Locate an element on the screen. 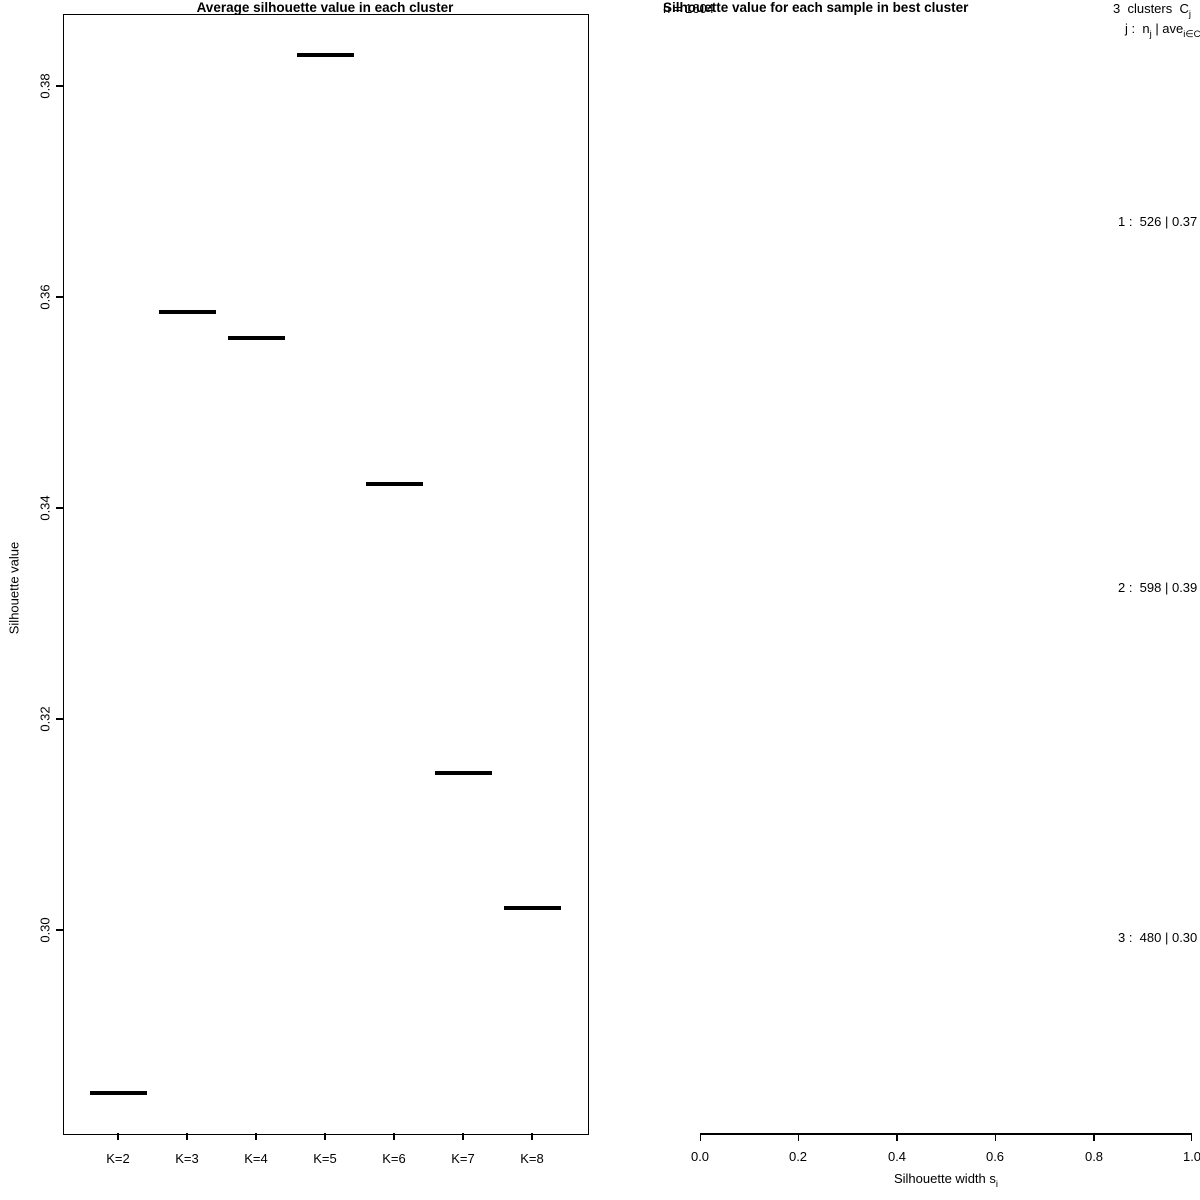 This screenshot has height=1200, width=1200. x-tick-label: 0.4 is located at coordinates (897, 1156).